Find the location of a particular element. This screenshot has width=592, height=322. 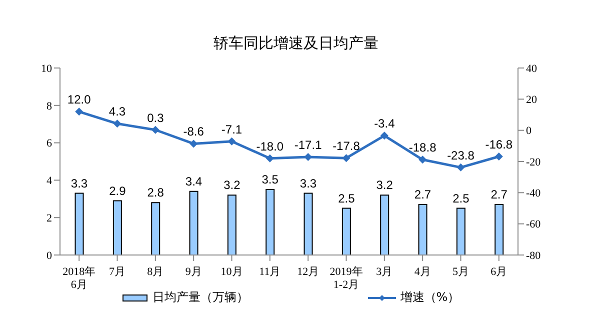

y2-tick-label: -80 is located at coordinates (534, 256).